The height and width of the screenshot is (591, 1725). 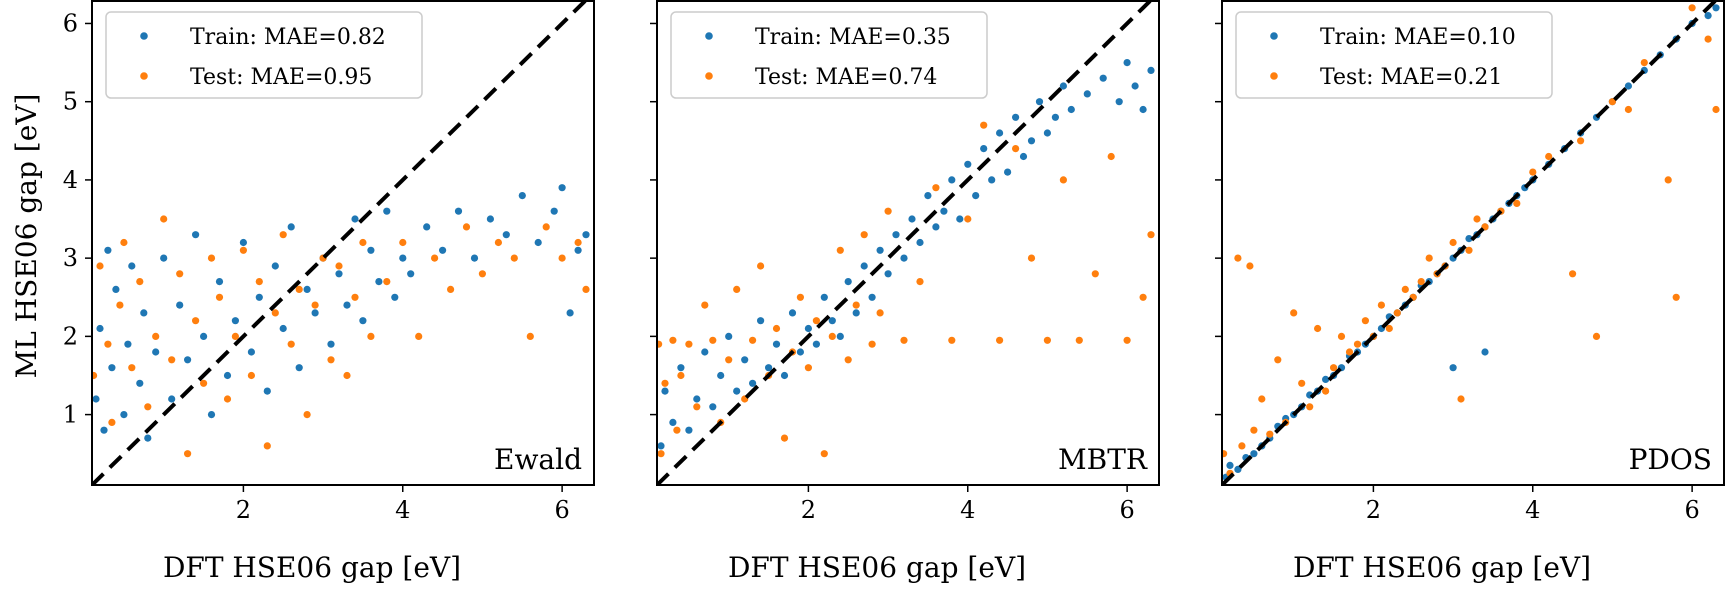 What do you see at coordinates (264, 55) in the screenshot?
I see `legend-box-ewald` at bounding box center [264, 55].